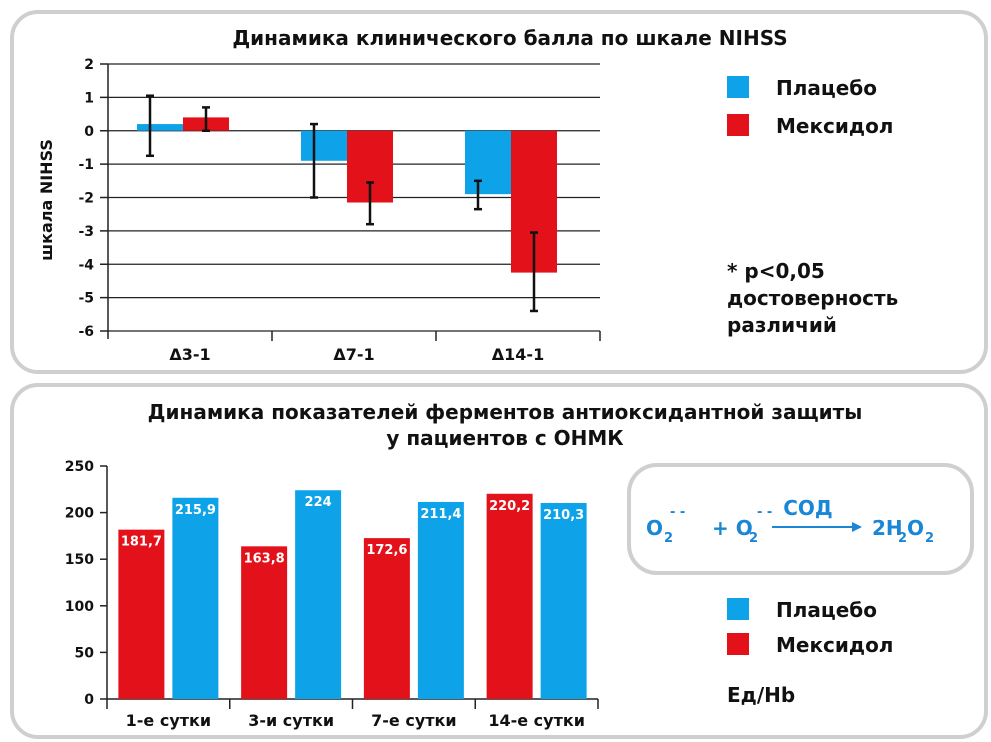  I want to click on chart1-y-tick-label: -1, so click(86, 165).